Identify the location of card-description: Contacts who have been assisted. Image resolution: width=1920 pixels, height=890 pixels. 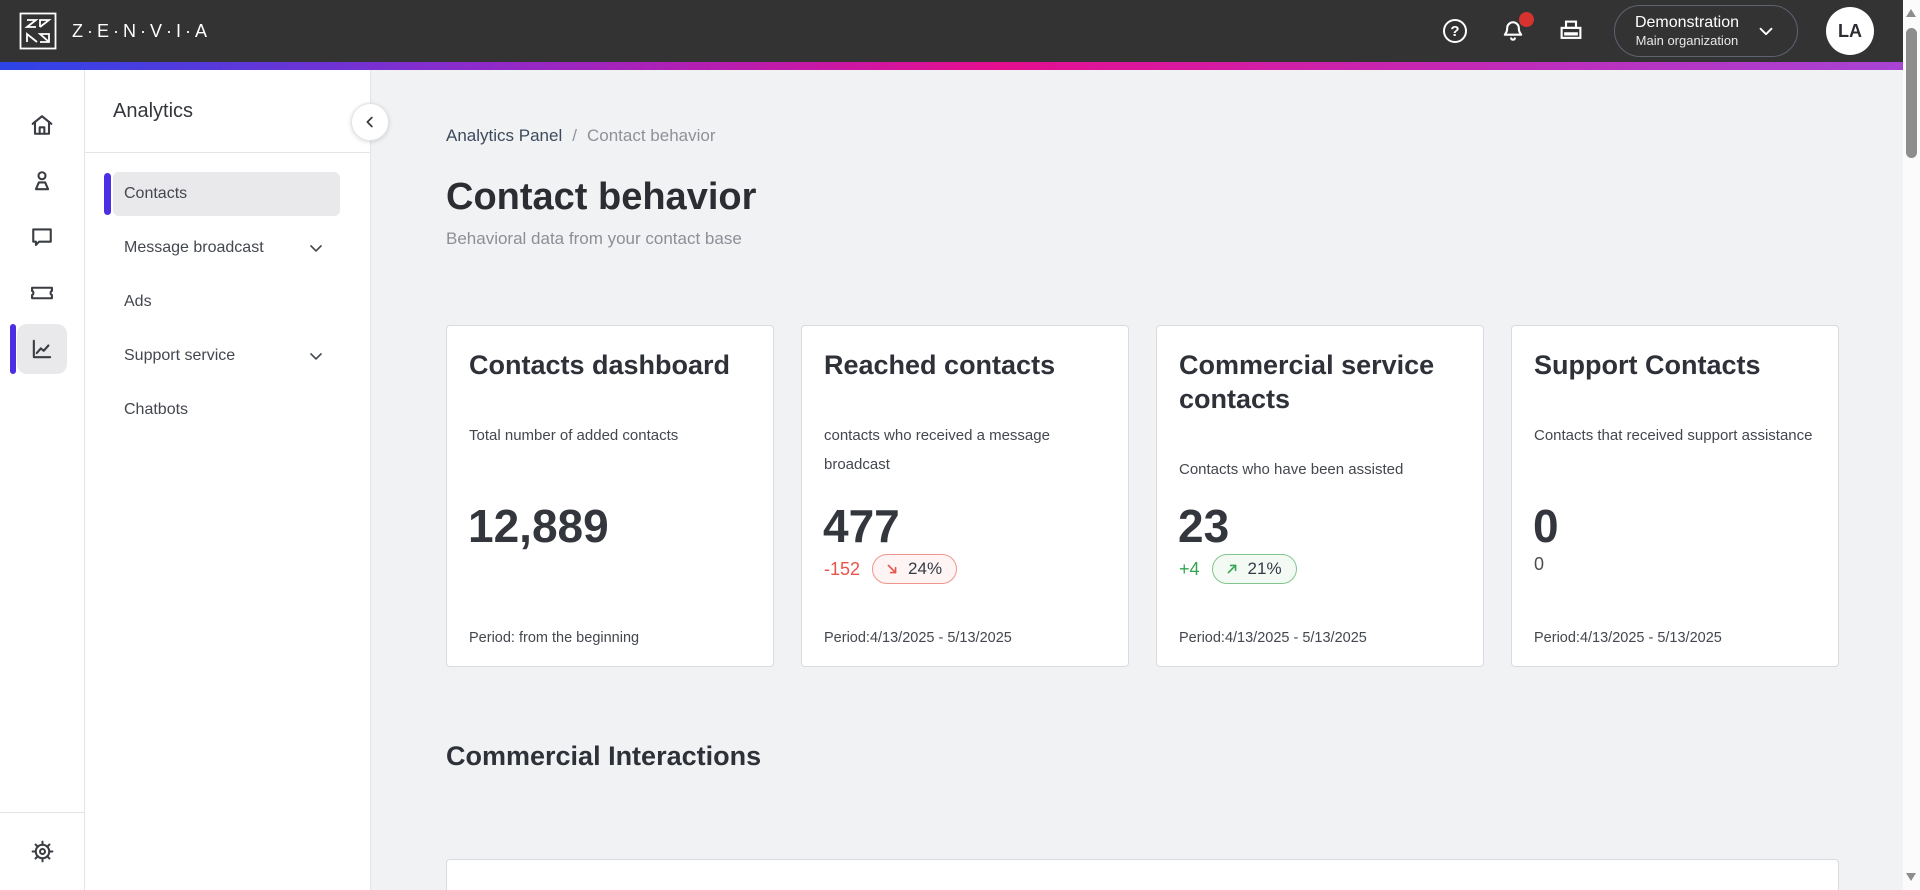
(1291, 469).